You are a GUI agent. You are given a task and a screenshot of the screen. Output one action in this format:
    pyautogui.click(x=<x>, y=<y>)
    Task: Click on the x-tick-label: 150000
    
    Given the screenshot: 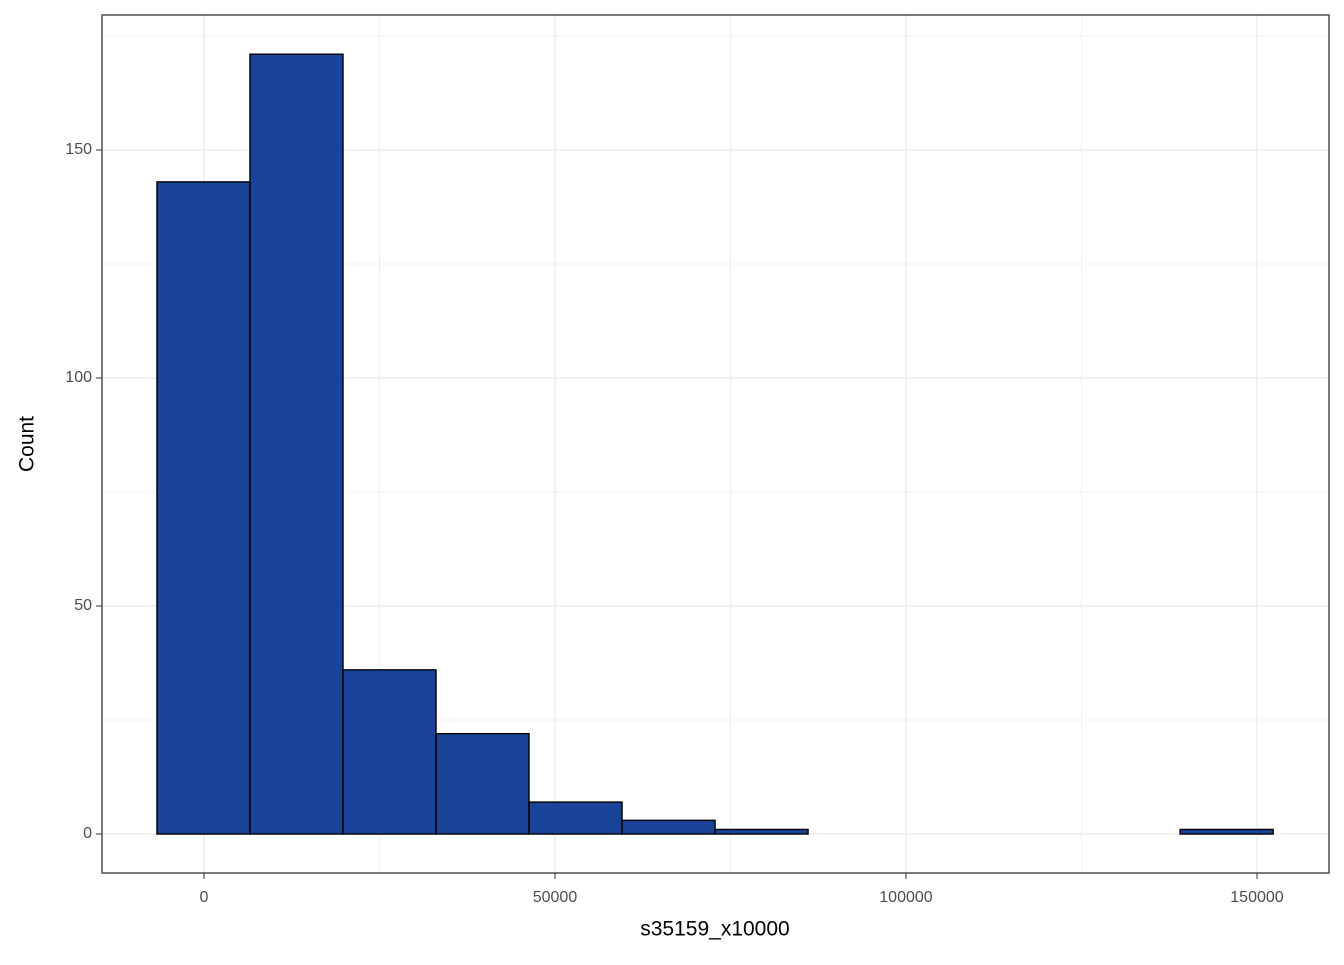 What is the action you would take?
    pyautogui.click(x=1256, y=897)
    